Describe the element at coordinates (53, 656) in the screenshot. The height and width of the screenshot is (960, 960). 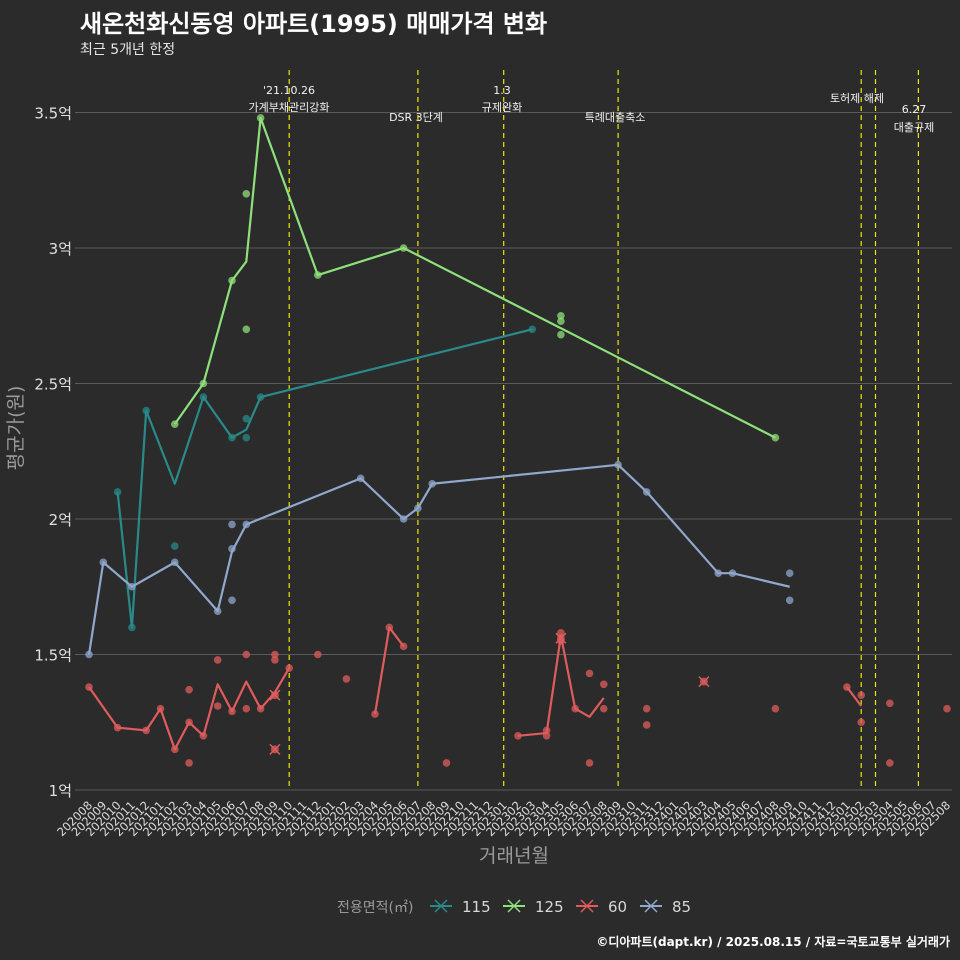
I see `y-tick-label: 1.5억` at that location.